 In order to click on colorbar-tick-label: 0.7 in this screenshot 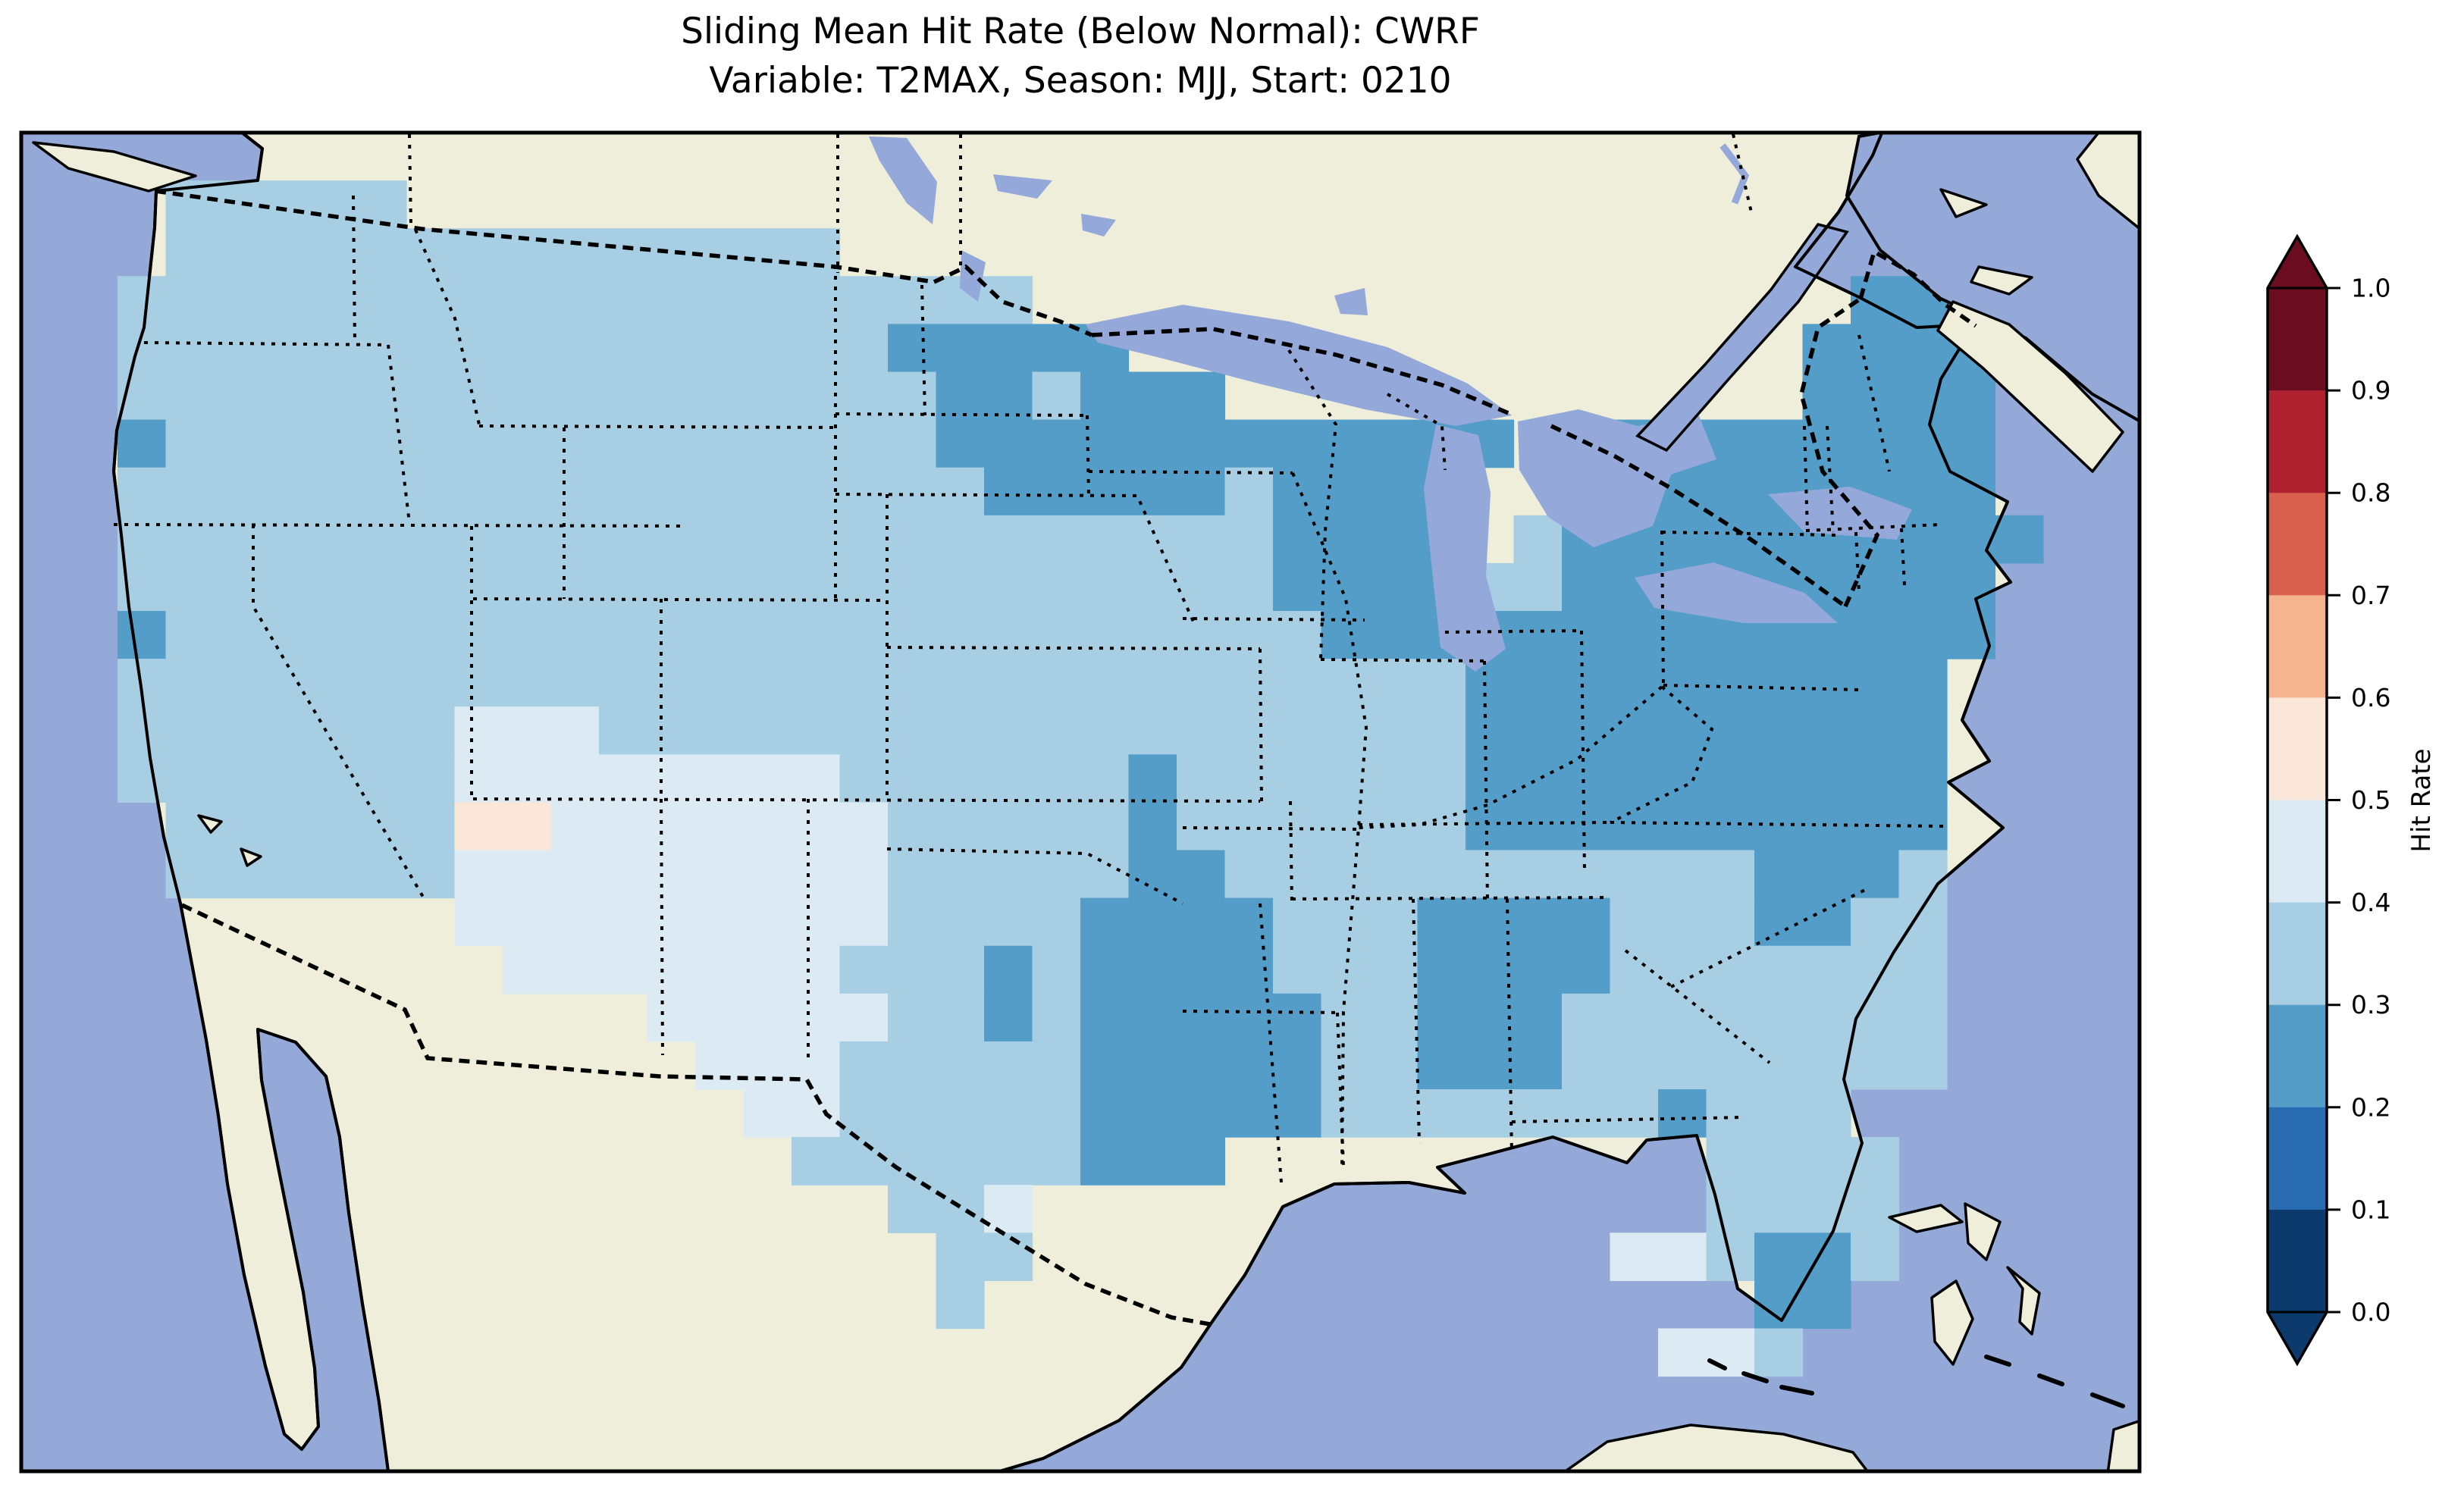, I will do `click(2370, 595)`.